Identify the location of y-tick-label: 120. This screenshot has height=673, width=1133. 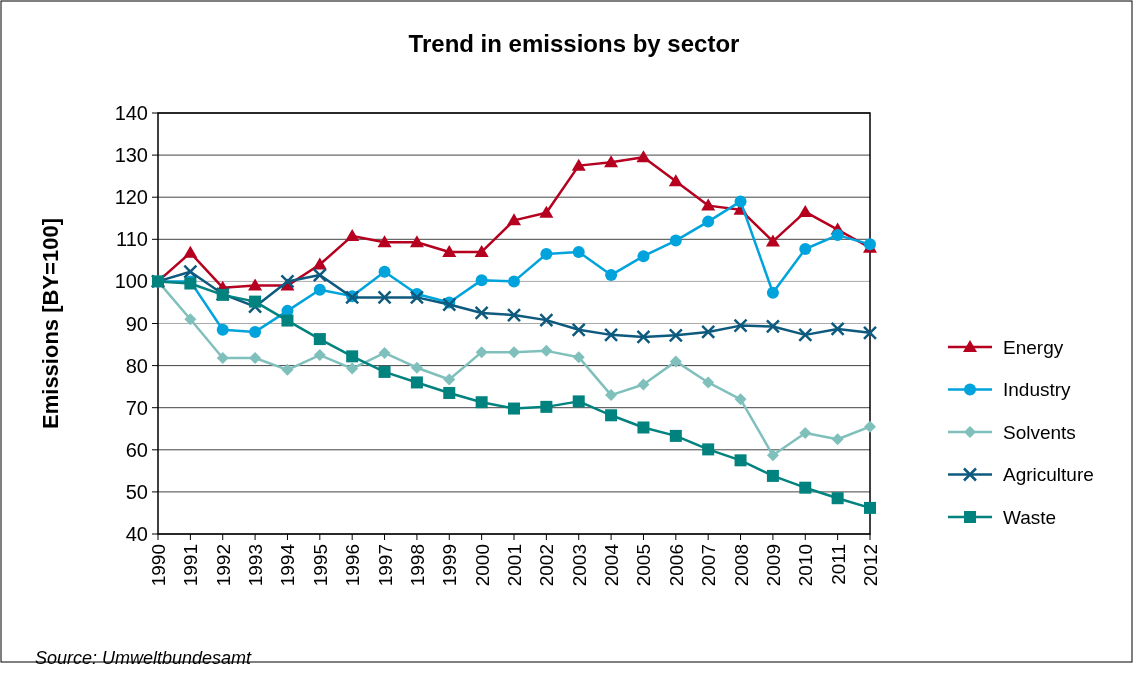
(131, 197).